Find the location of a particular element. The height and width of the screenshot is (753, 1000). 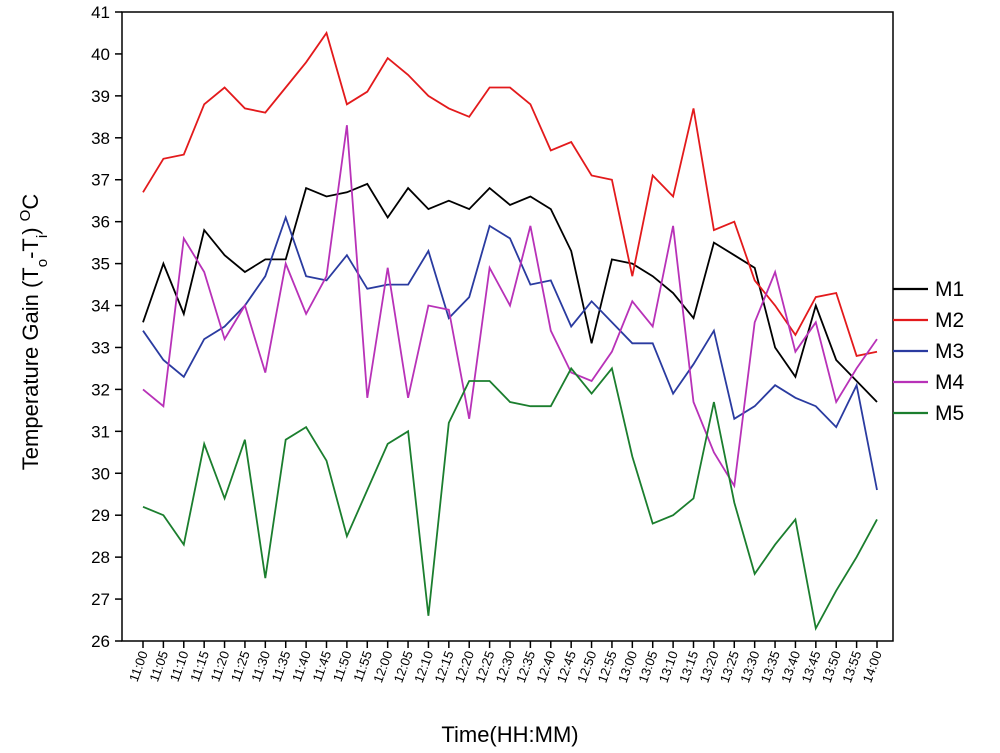

y-tick-label: 40 is located at coordinates (100, 54).